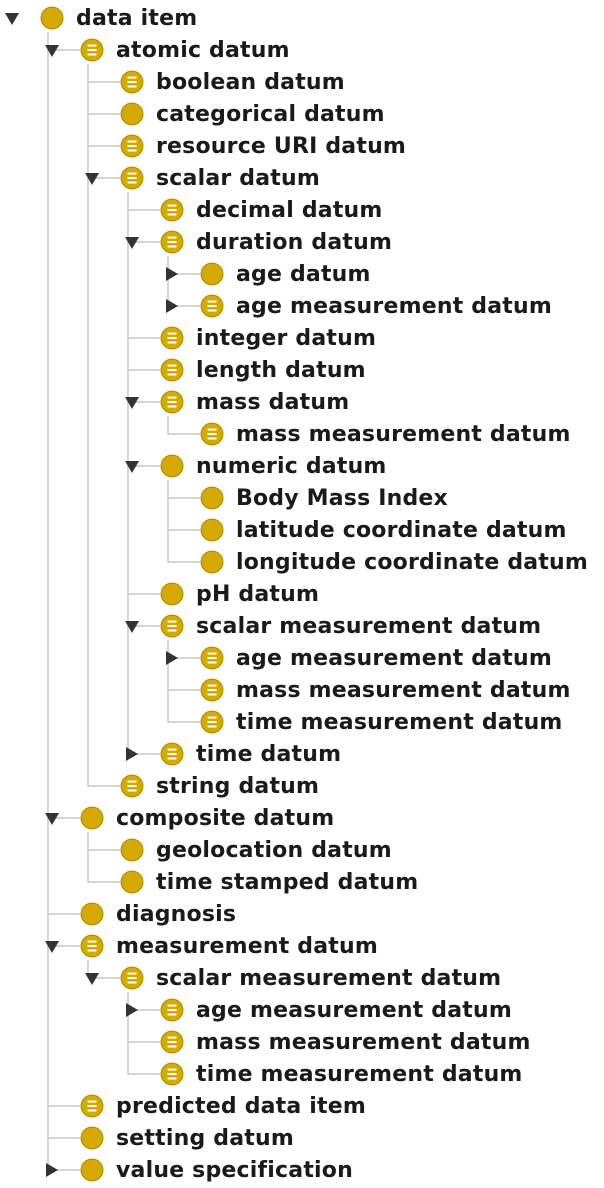 Image resolution: width=604 pixels, height=1188 pixels. Describe the element at coordinates (238, 786) in the screenshot. I see `tree-row-label: string datum` at that location.